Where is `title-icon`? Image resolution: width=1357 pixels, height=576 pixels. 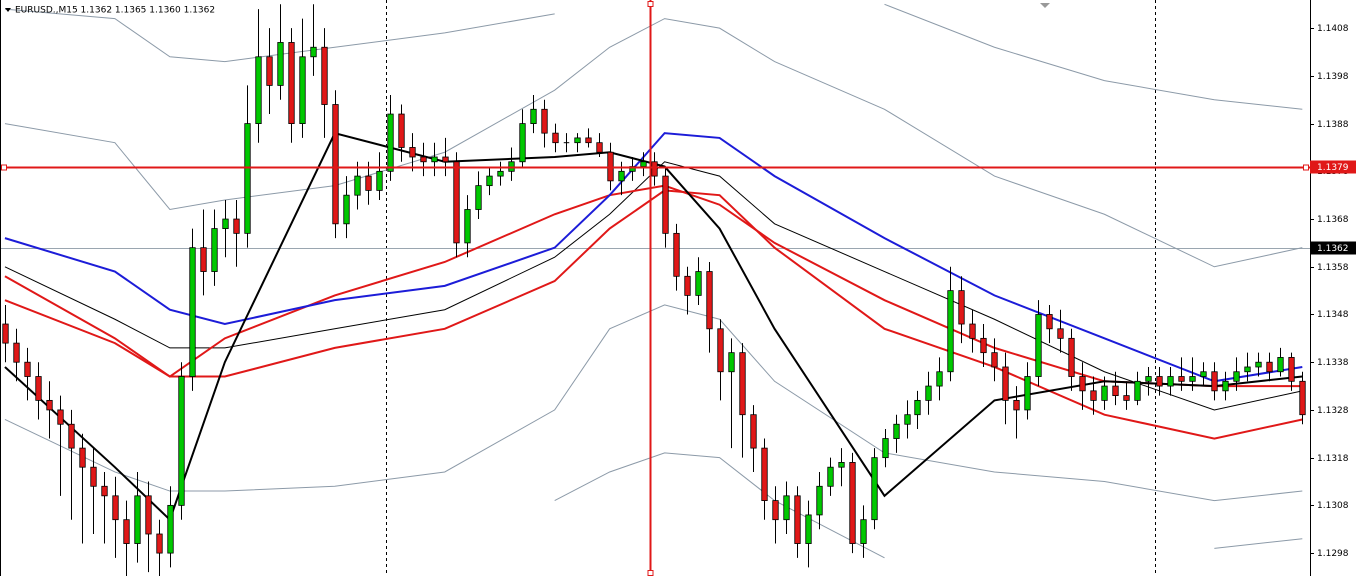
title-icon is located at coordinates (8, 10).